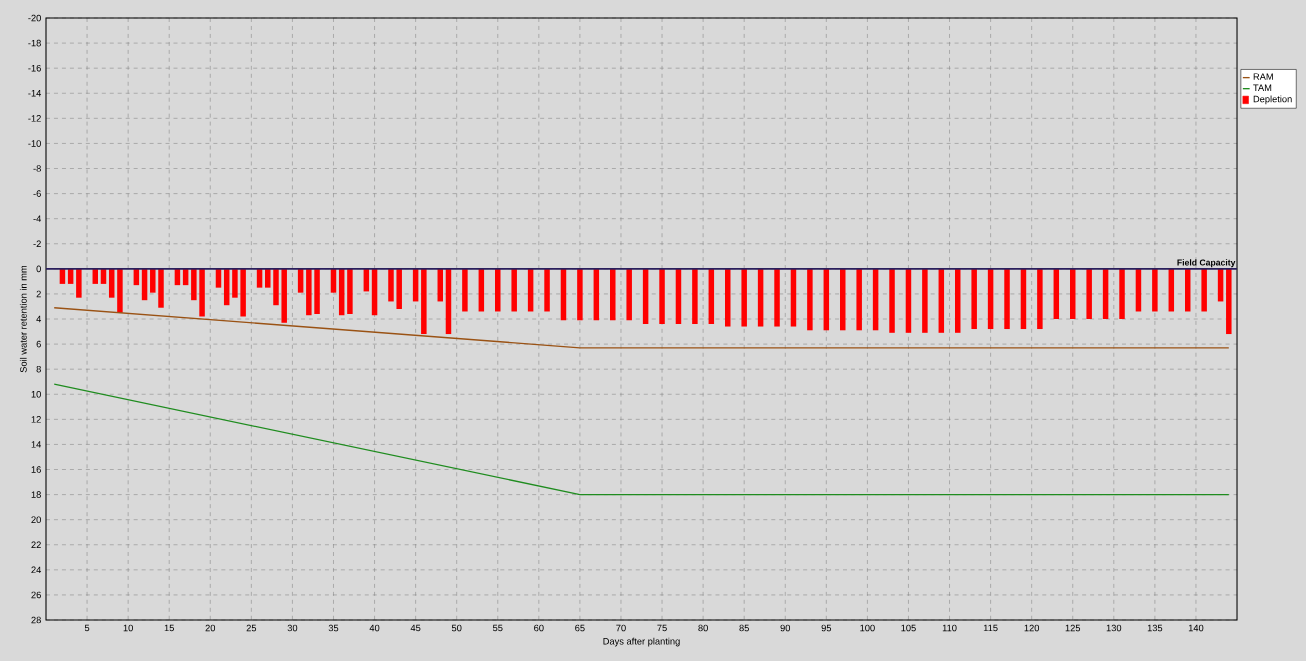  I want to click on y-tick-label: -6, so click(37, 193).